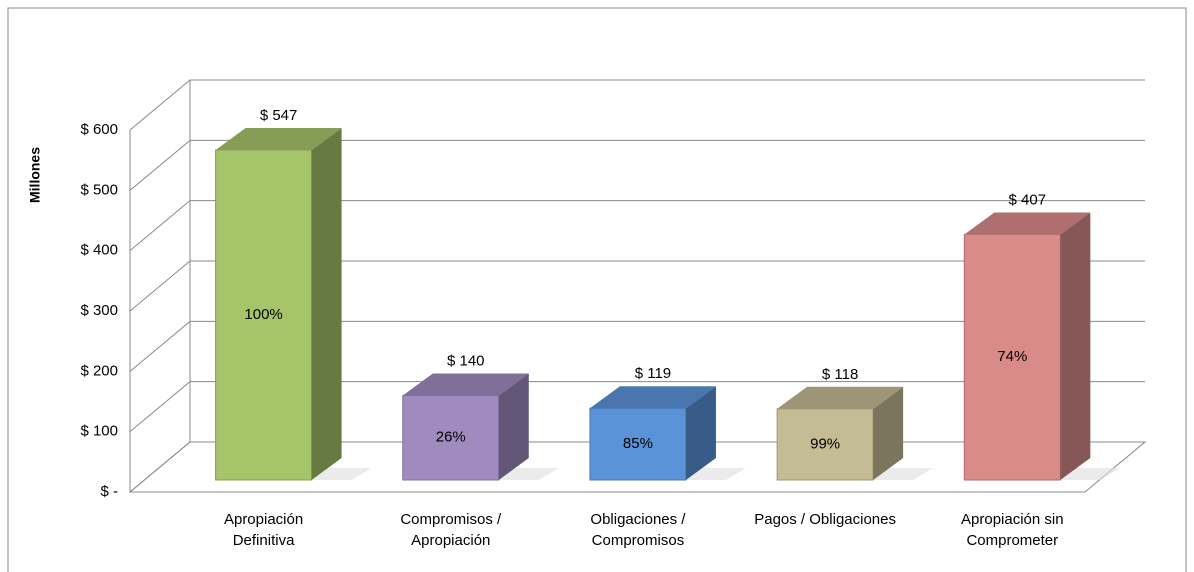  I want to click on y-tick-label: $ 500, so click(99, 189).